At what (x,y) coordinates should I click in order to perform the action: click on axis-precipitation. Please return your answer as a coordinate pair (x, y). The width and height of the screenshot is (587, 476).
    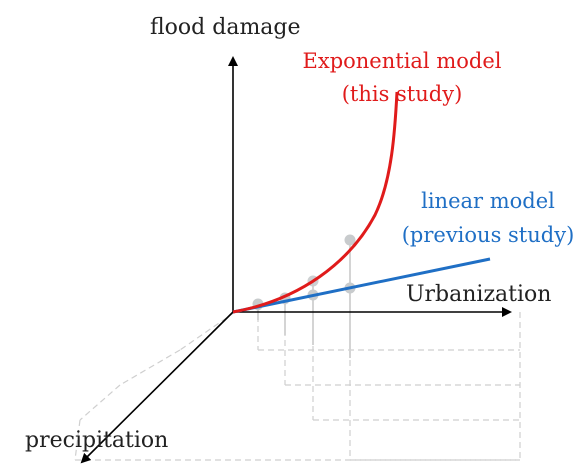
    Looking at the image, I should click on (157, 387).